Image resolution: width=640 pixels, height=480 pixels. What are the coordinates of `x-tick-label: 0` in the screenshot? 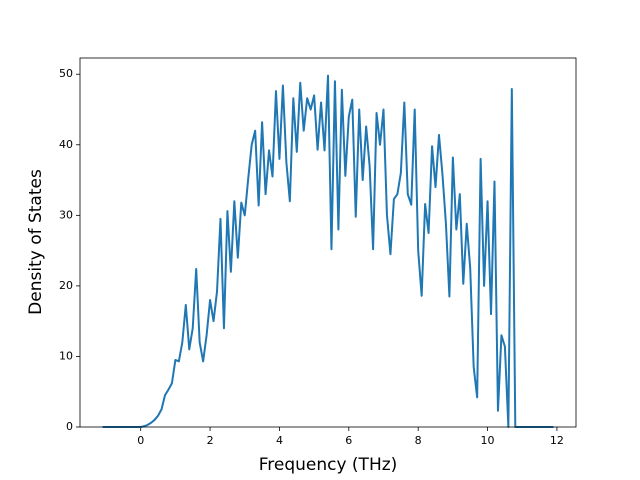 It's located at (140, 440).